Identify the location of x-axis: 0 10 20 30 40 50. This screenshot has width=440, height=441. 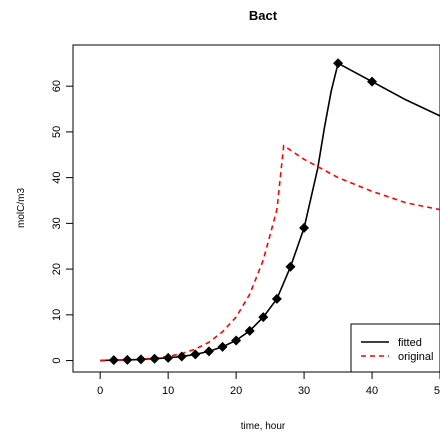
(268, 384).